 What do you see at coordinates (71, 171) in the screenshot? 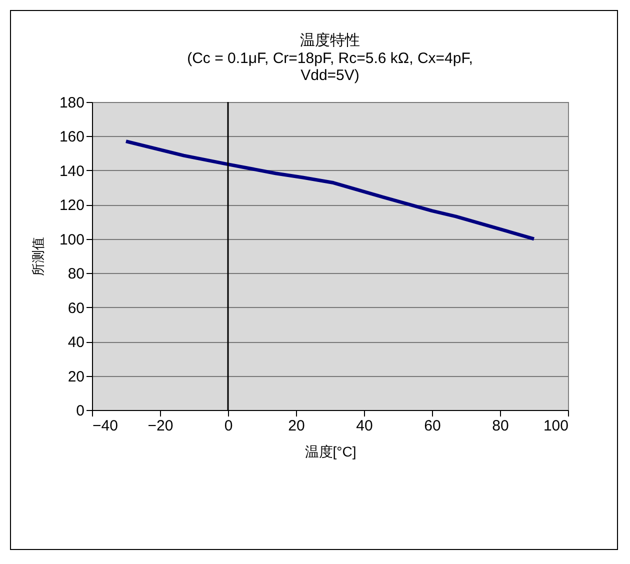
I see `y-tick-label: 140` at bounding box center [71, 171].